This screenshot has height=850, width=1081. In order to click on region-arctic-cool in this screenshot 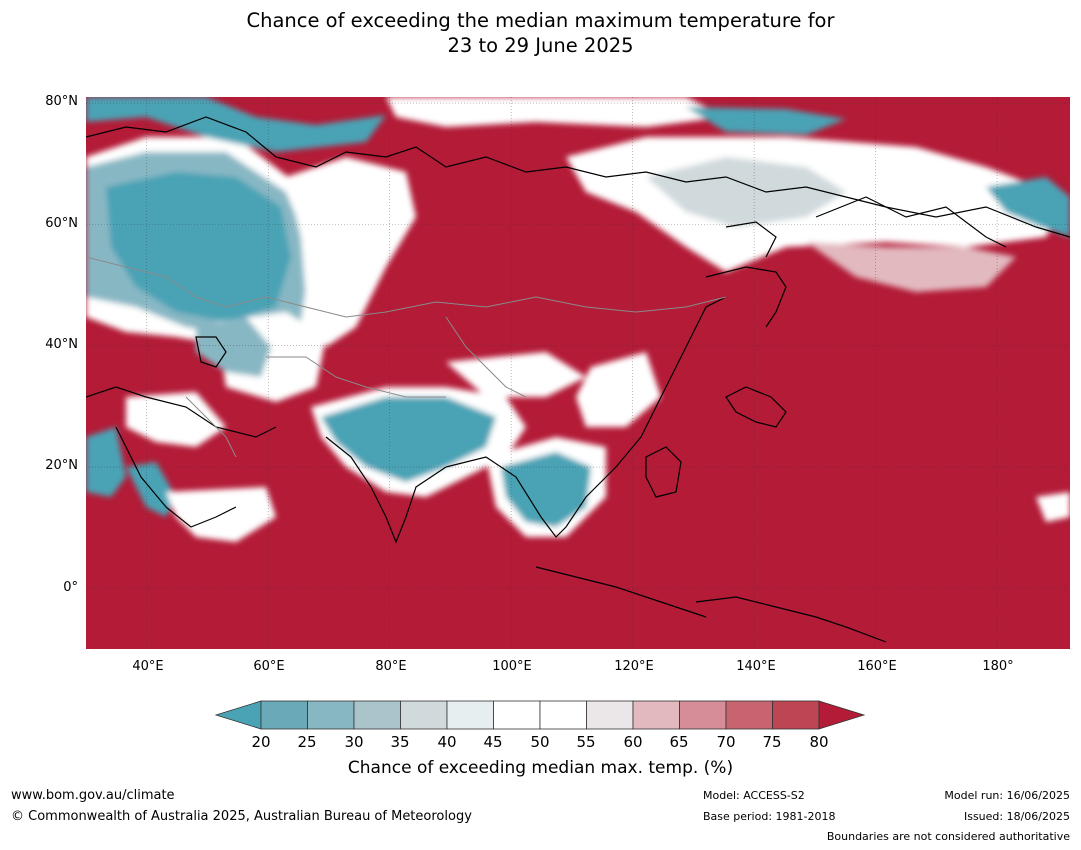, I will do `click(236, 124)`.